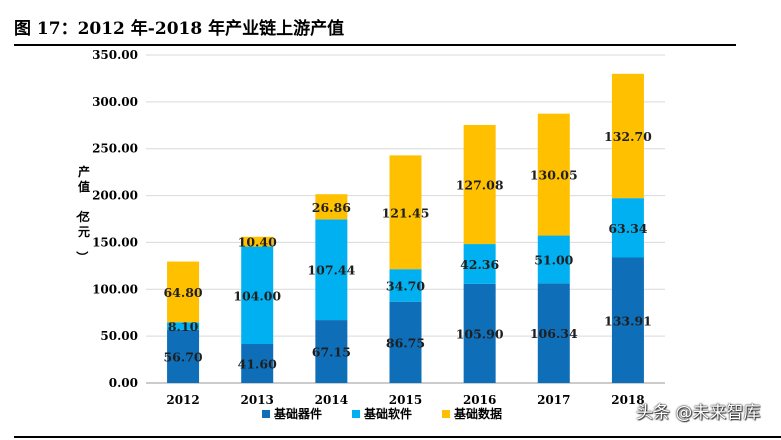 Image resolution: width=781 pixels, height=440 pixels. Describe the element at coordinates (627, 400) in the screenshot. I see `x-tick-label: 2018` at that location.